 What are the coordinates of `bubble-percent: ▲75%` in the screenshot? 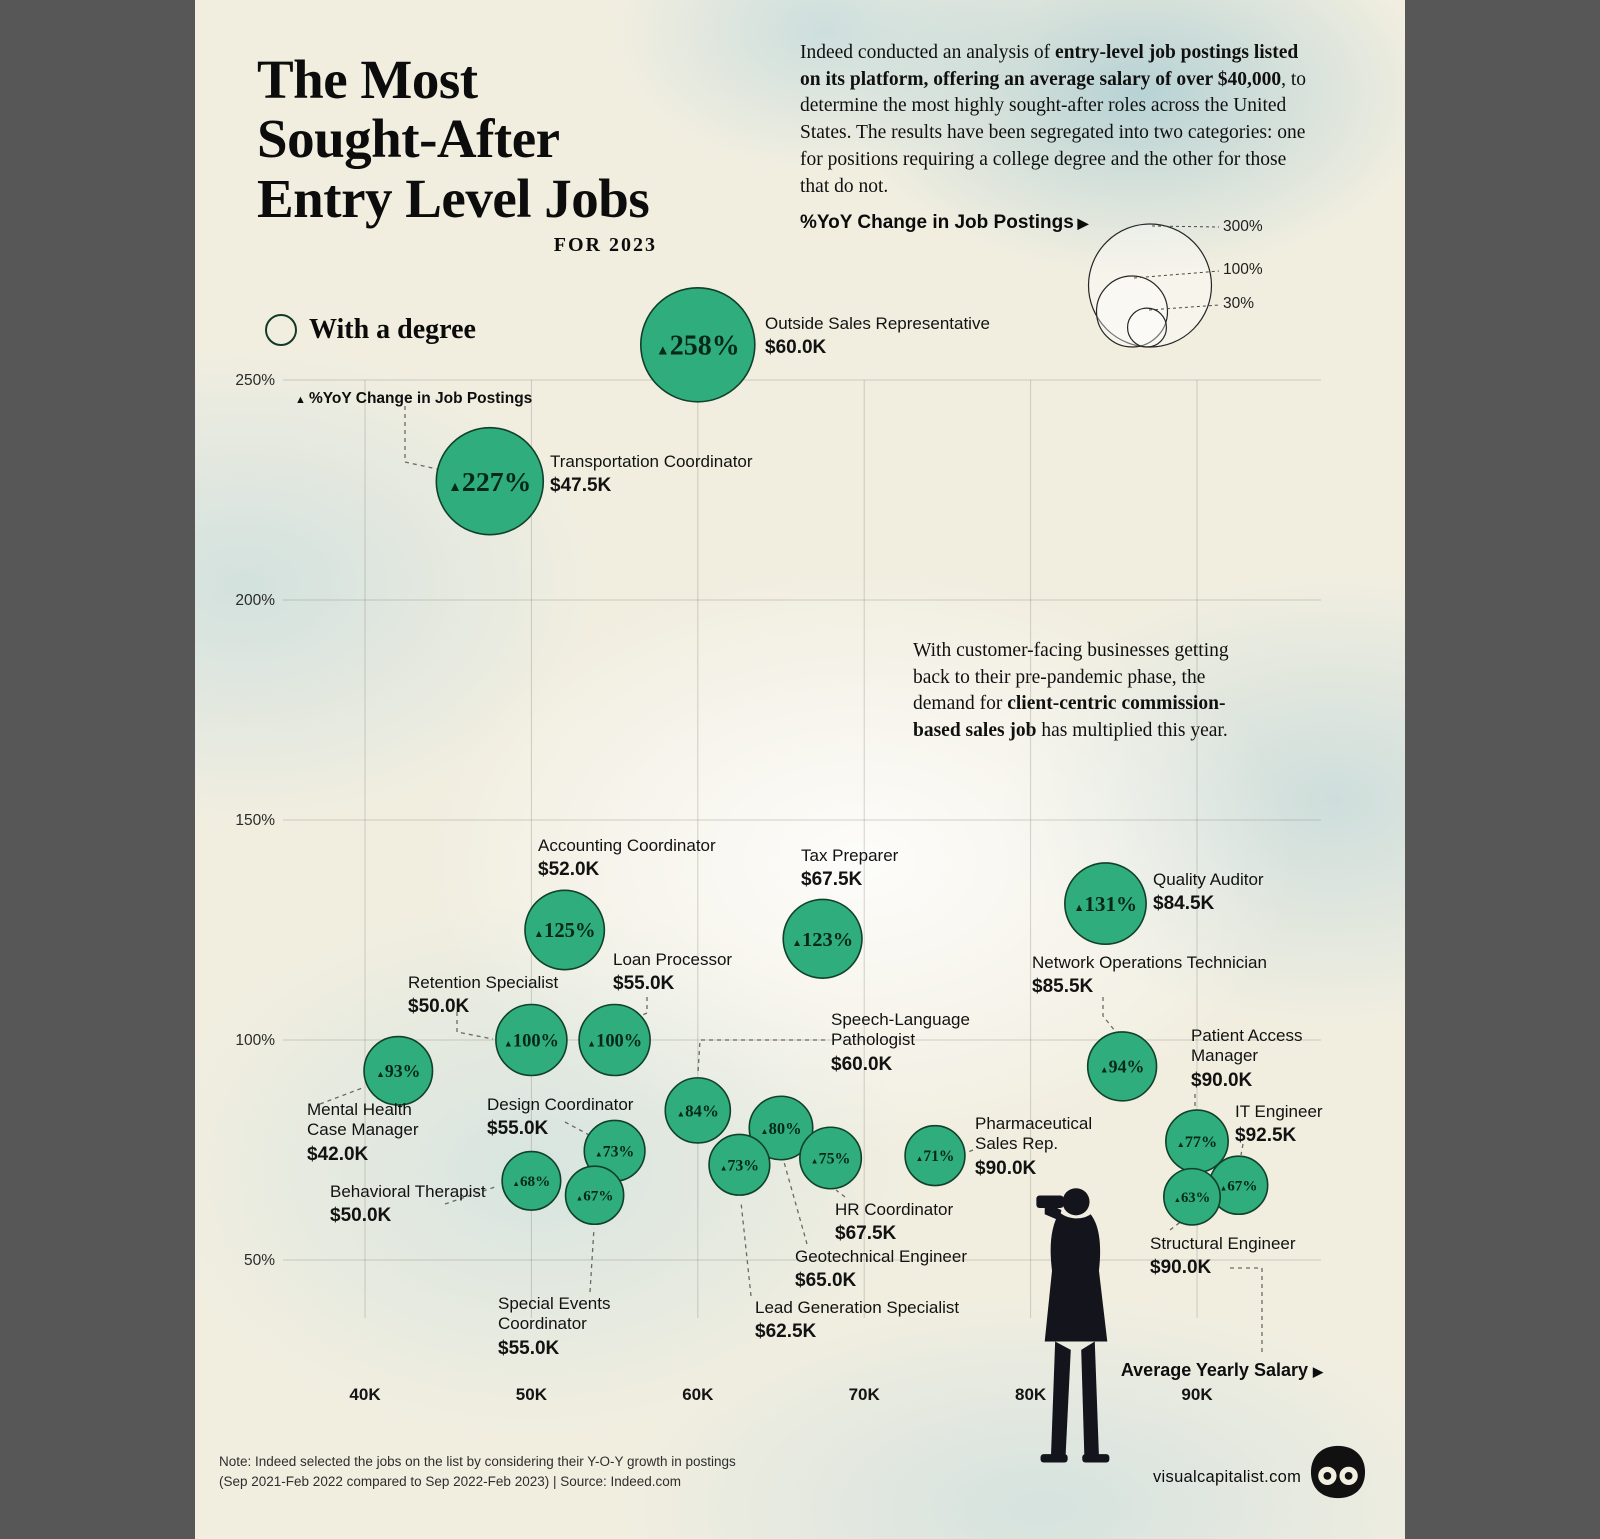 It's located at (831, 1159).